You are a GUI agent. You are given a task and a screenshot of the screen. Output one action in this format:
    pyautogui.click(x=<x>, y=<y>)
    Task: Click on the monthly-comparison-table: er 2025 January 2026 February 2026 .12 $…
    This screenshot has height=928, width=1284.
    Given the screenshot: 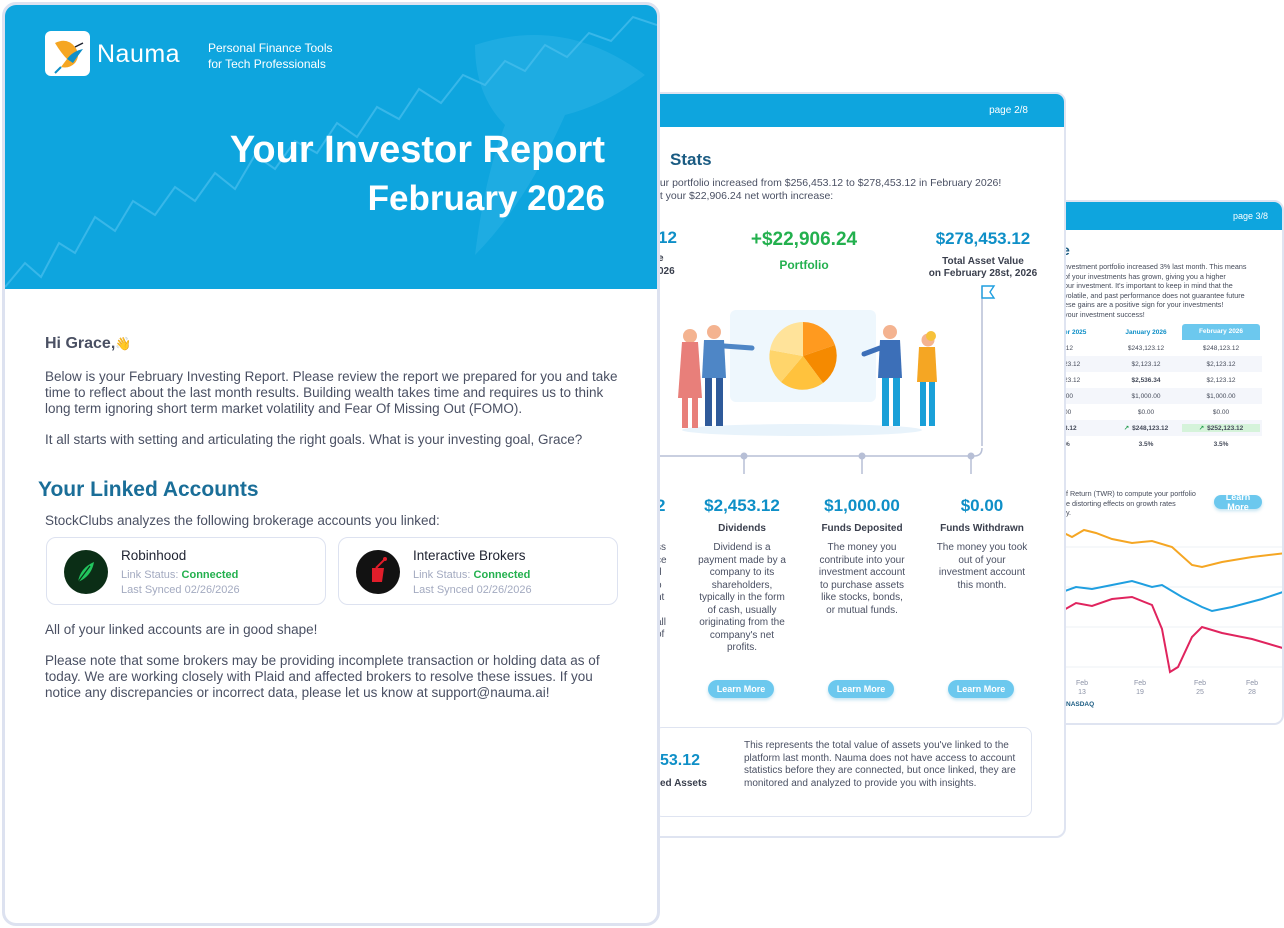 What is the action you would take?
    pyautogui.click(x=1161, y=388)
    